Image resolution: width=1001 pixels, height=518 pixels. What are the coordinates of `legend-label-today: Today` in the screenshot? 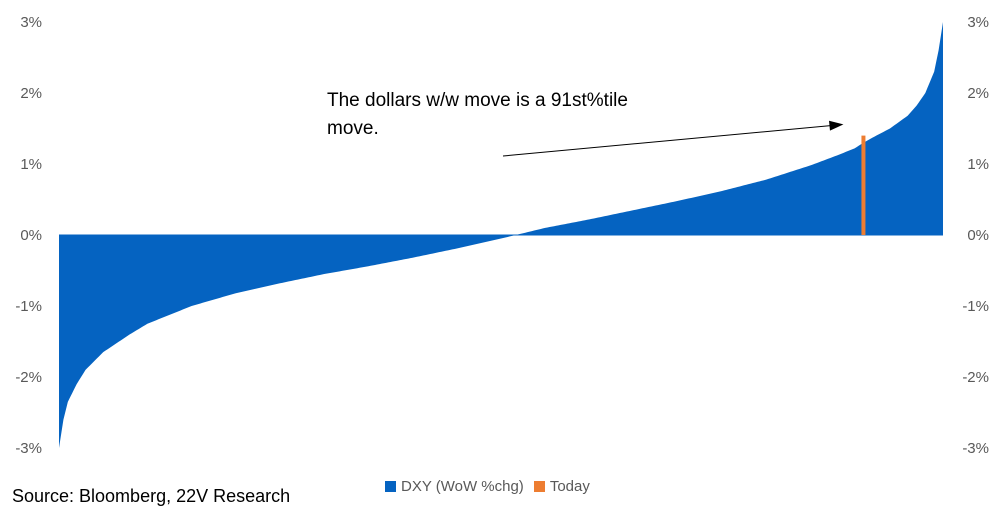 It's located at (569, 486).